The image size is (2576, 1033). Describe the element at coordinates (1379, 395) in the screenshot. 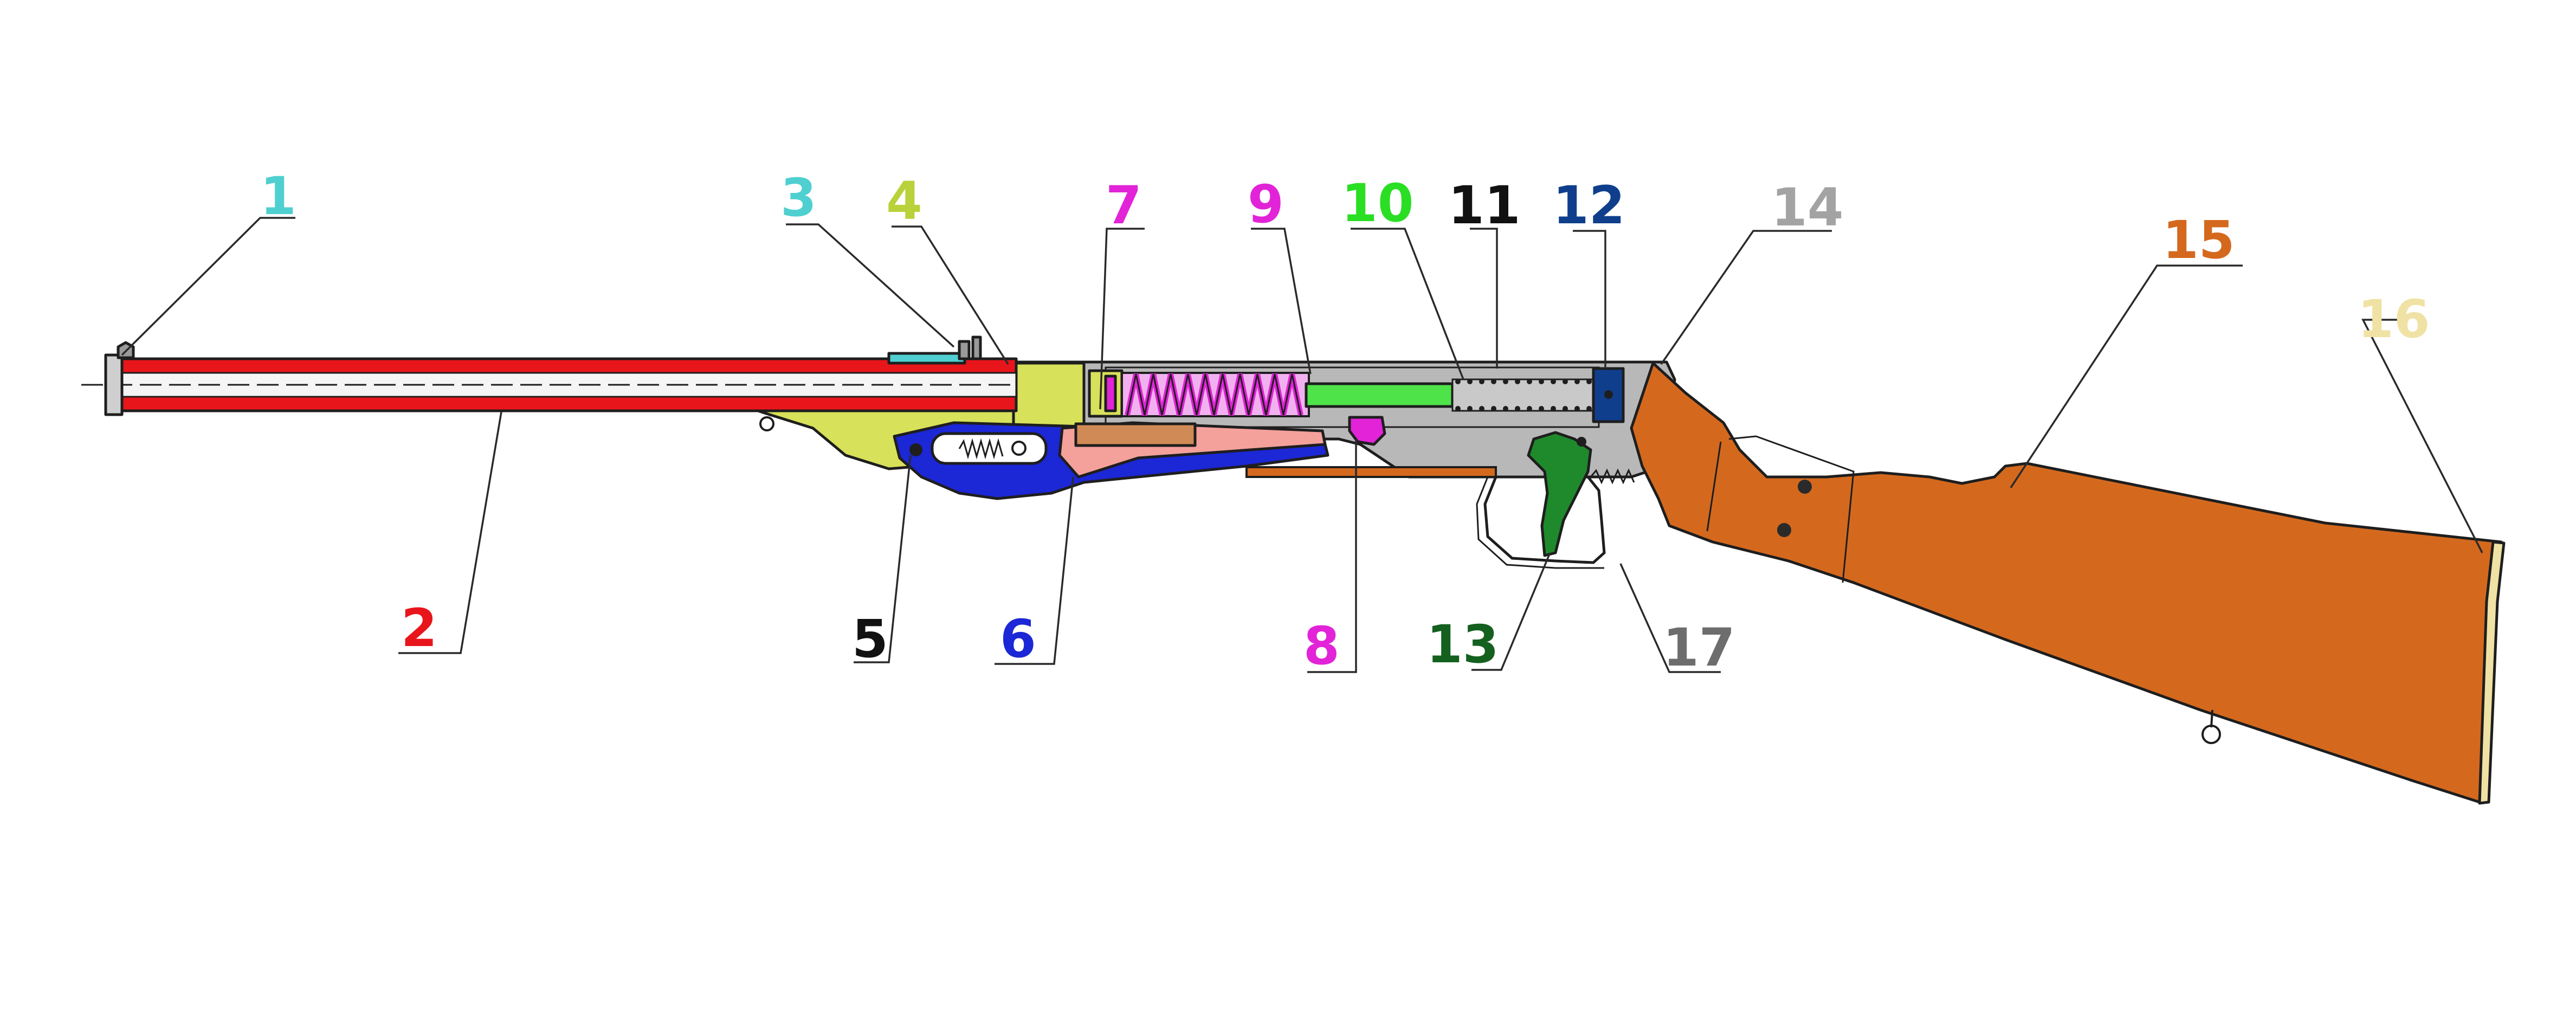

I see `plunger-rod` at that location.